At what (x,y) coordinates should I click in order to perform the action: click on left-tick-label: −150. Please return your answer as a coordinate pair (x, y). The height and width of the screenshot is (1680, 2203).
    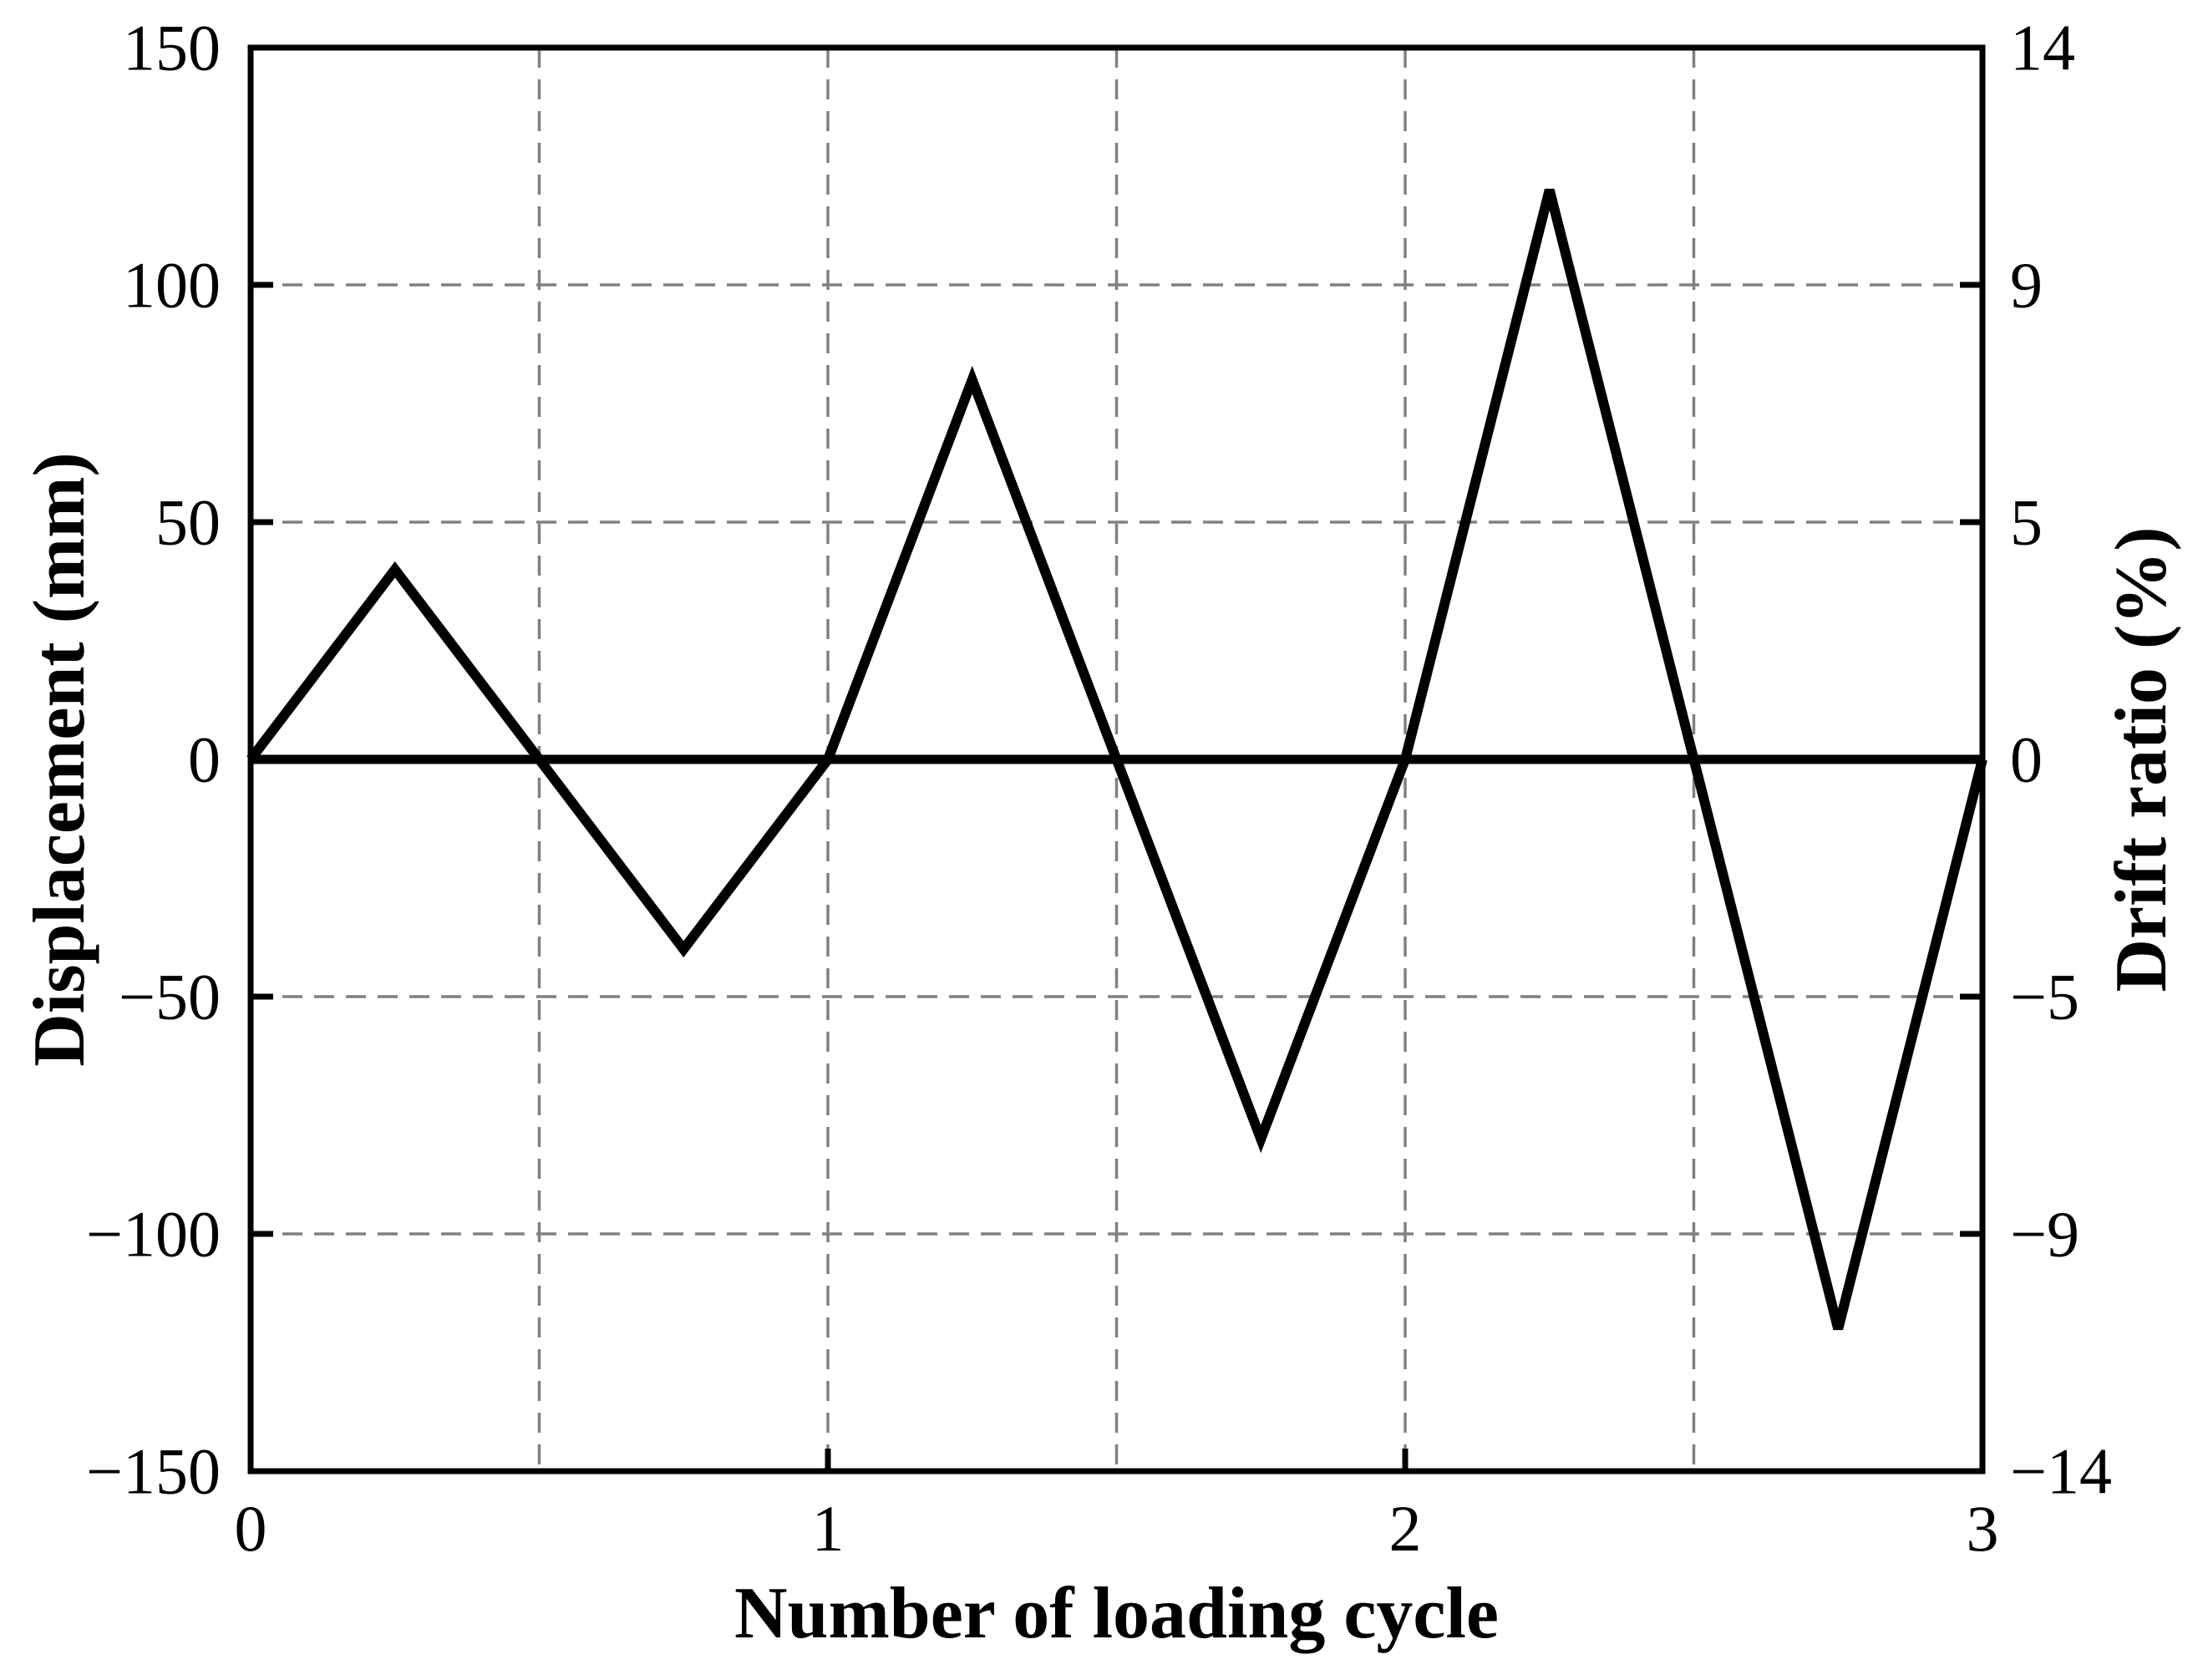
    Looking at the image, I should click on (153, 1471).